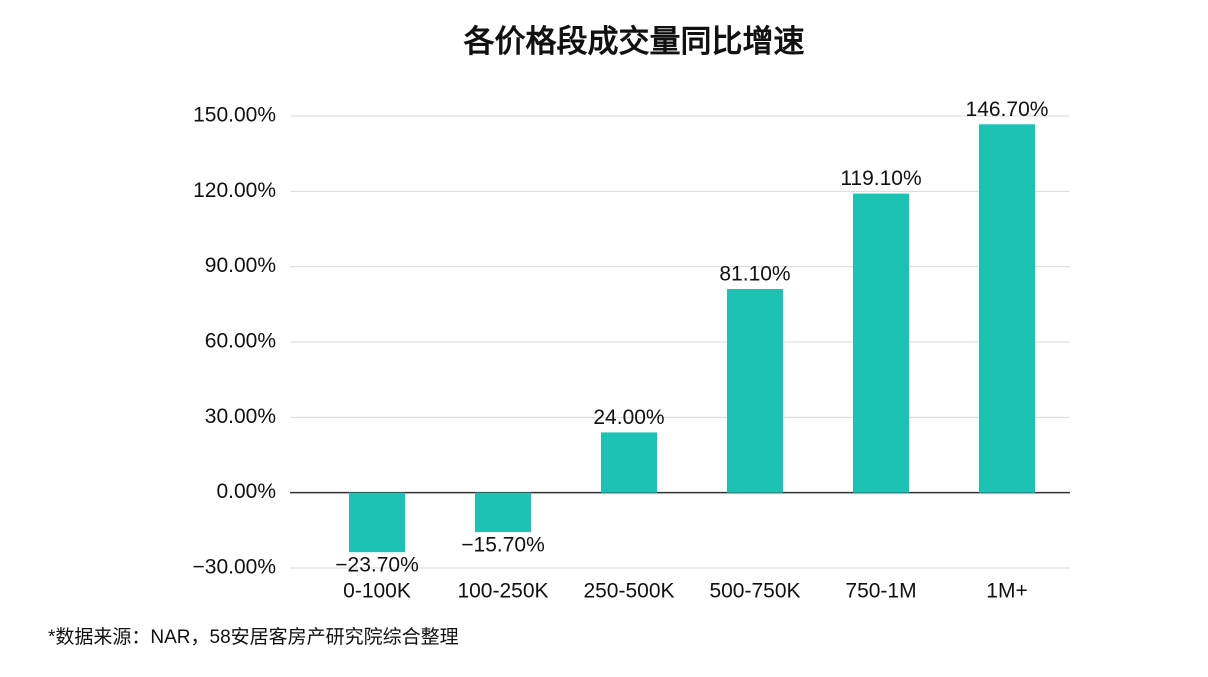  Describe the element at coordinates (240, 416) in the screenshot. I see `y-tick-label: 30.00%` at that location.